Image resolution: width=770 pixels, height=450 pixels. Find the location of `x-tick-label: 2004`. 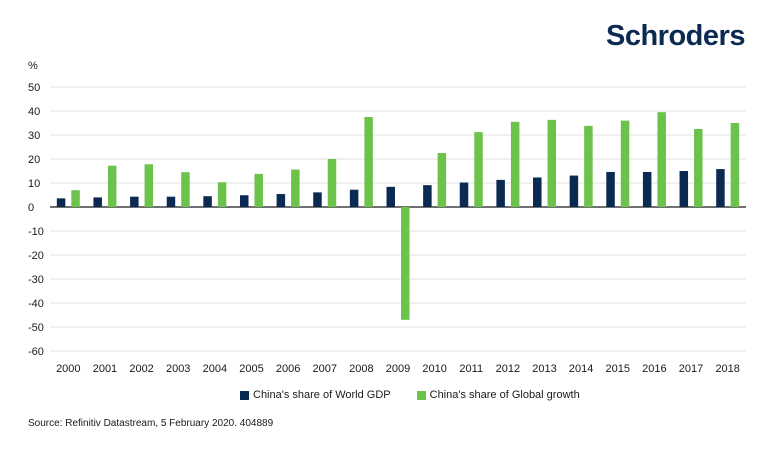

x-tick-label: 2004 is located at coordinates (215, 369).